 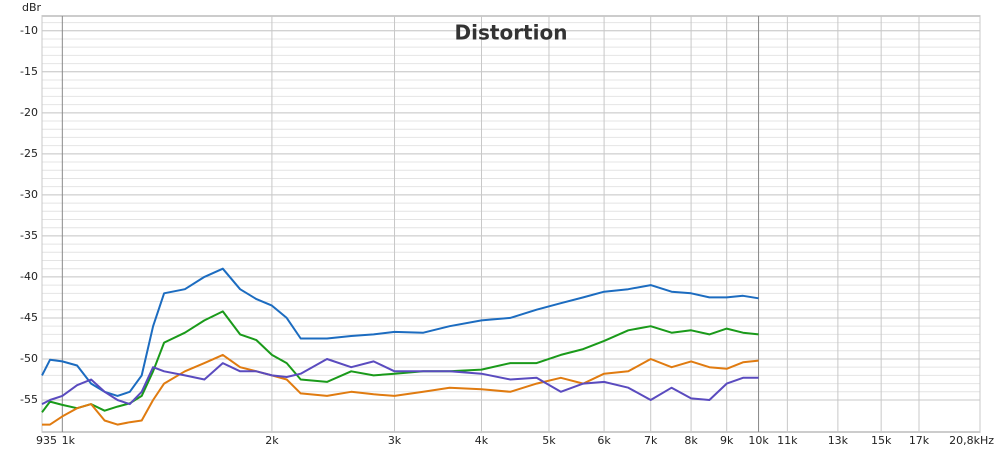 What do you see at coordinates (32, 7) in the screenshot?
I see `y-axis-label: dBr` at bounding box center [32, 7].